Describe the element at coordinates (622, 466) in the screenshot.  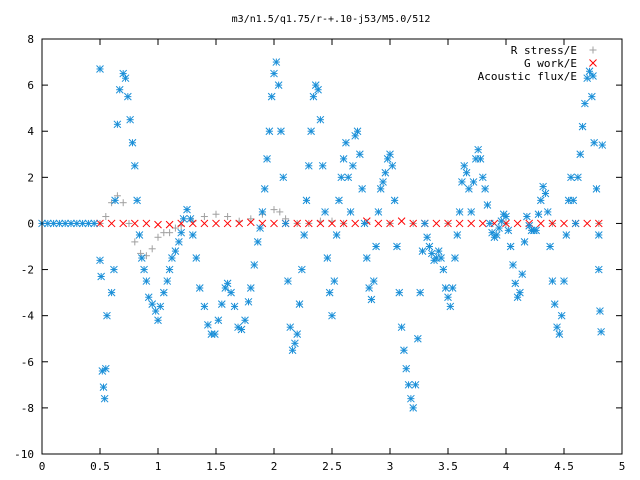
I see `x-tick-label: 5` at that location.